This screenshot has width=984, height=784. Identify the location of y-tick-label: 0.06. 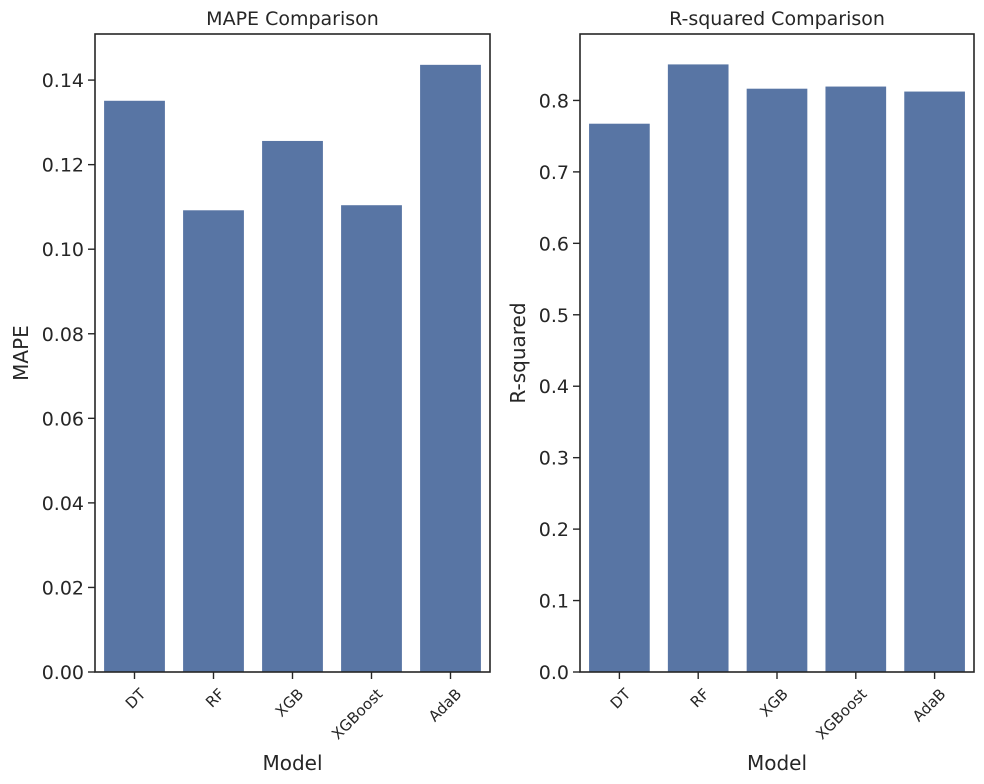
(63, 419).